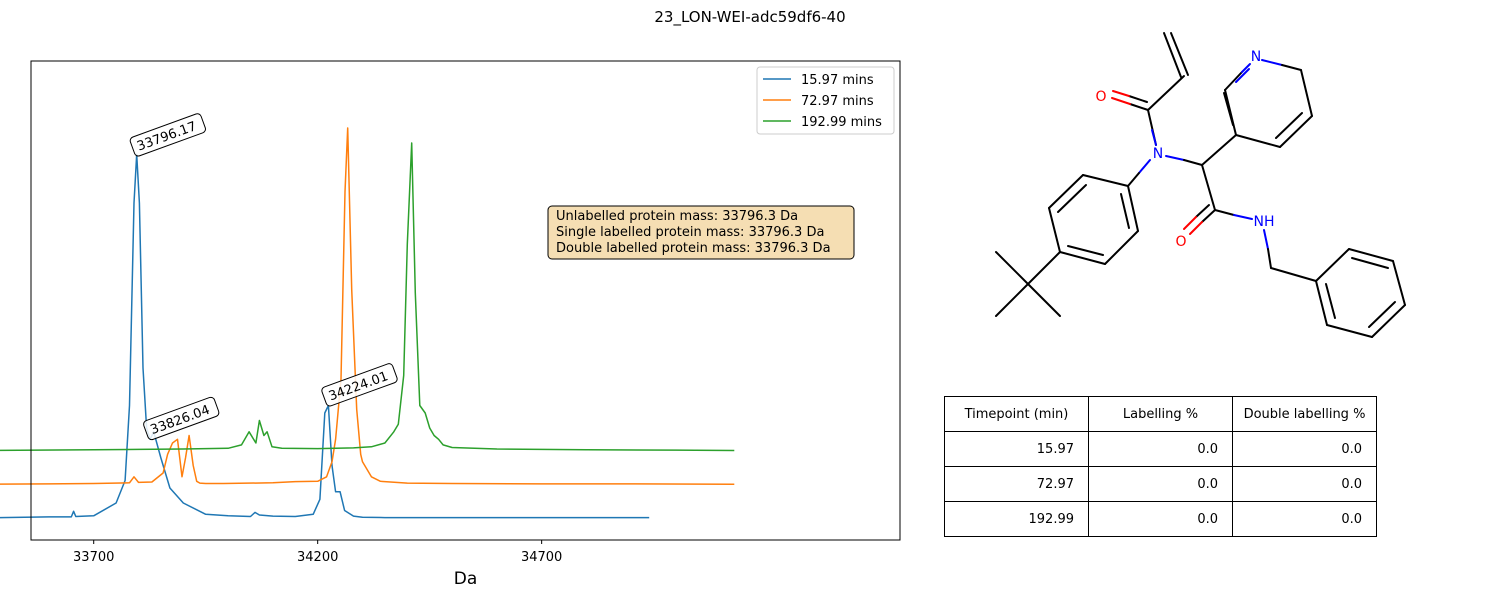 Image resolution: width=1500 pixels, height=600 pixels. Describe the element at coordinates (466, 579) in the screenshot. I see `x-axis-label: Da` at that location.